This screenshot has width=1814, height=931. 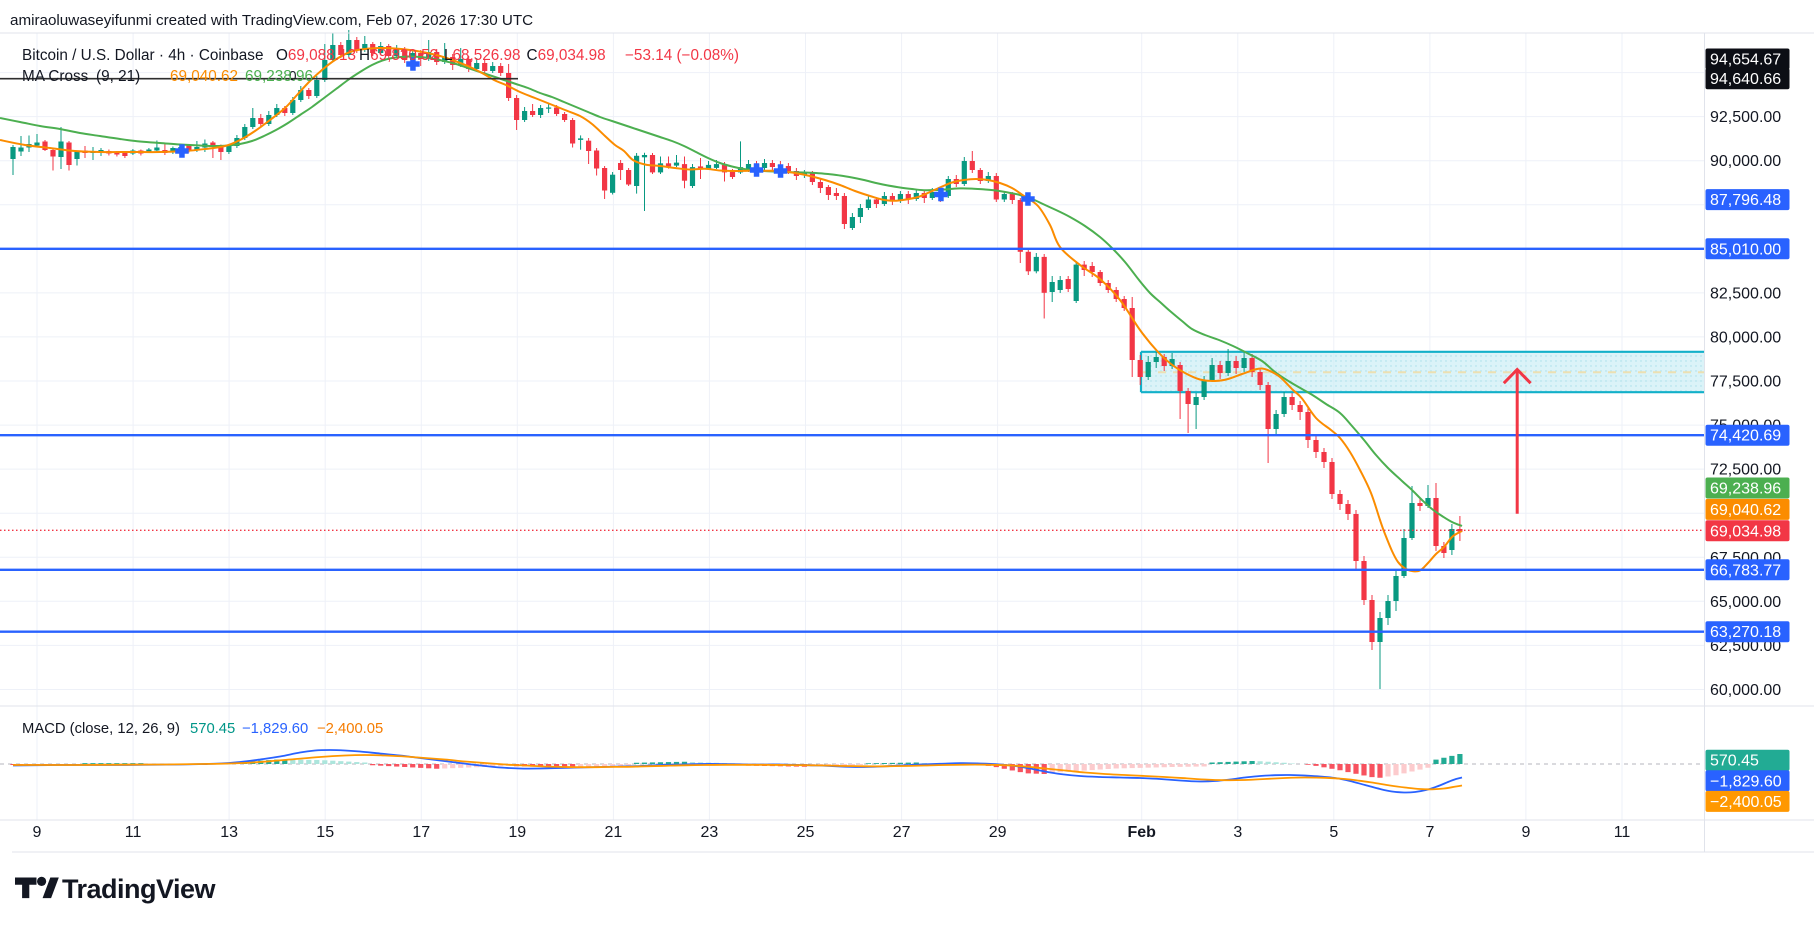 I want to click on svg-text: −53.14 (−0.08%), so click(x=682, y=55).